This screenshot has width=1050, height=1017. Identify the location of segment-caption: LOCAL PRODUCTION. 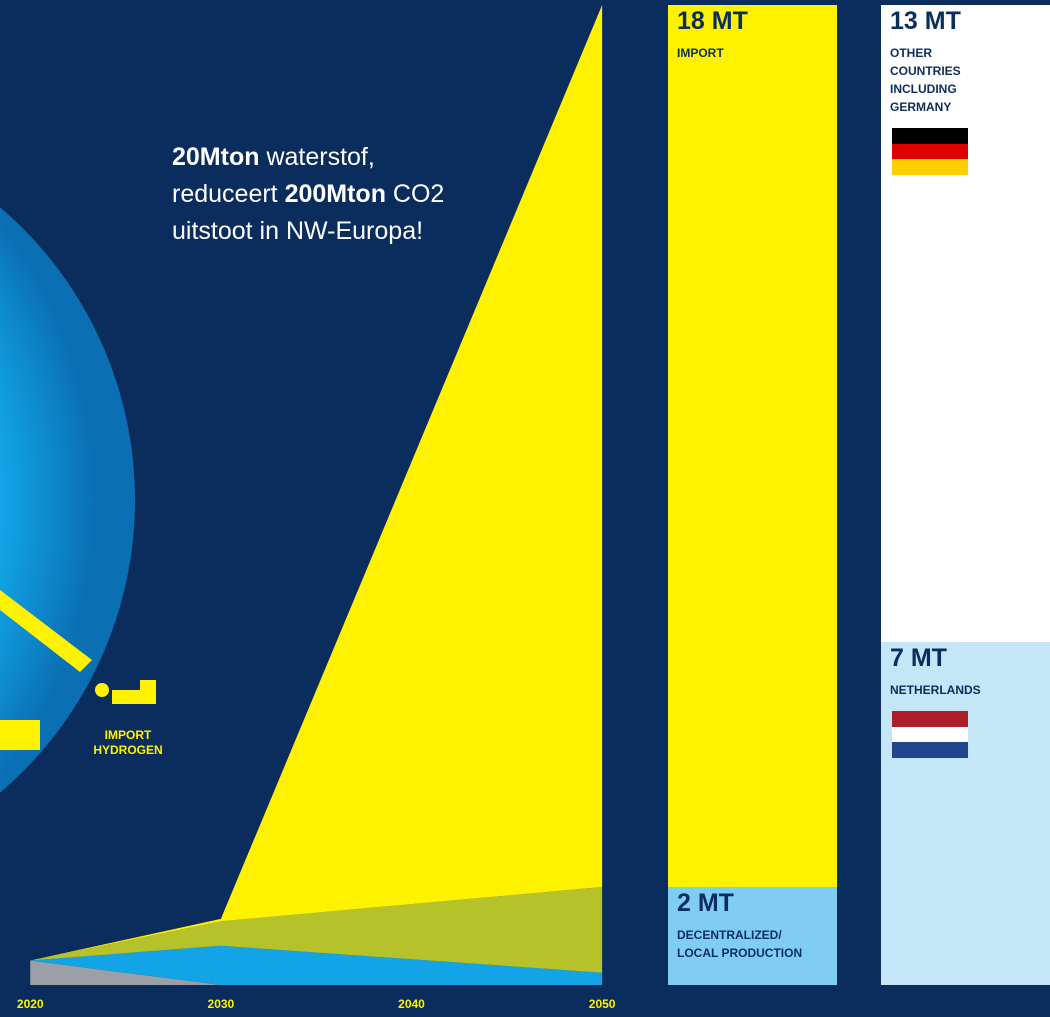
(739, 953).